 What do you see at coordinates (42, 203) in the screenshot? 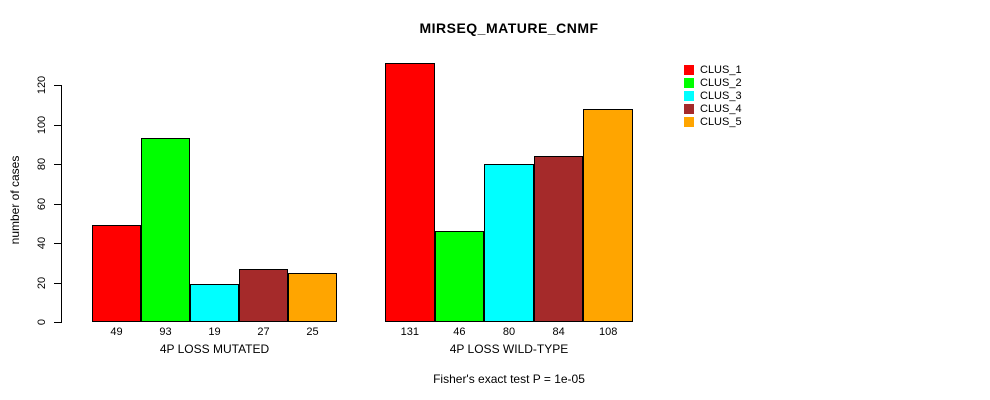
I see `y-tick-label: 60` at bounding box center [42, 203].